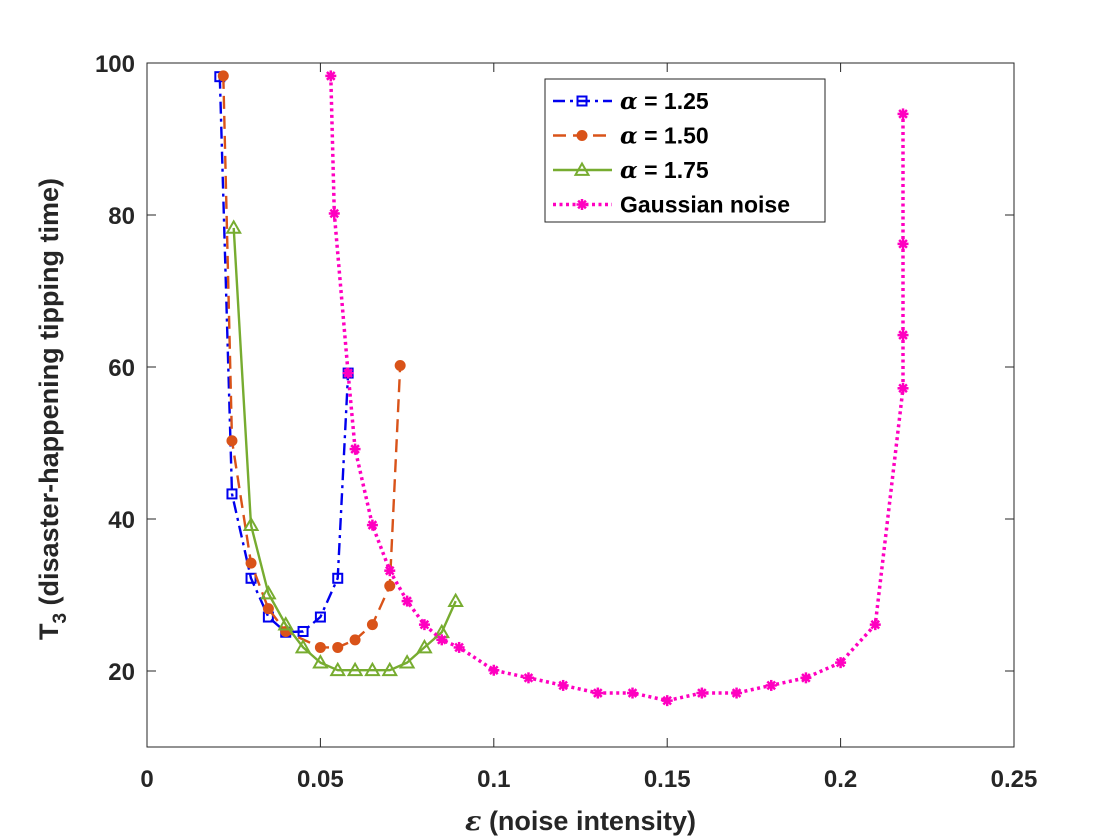 The width and height of the screenshot is (1120, 840). I want to click on y-axis-label: T3 (disaster-happening tipping time), so click(52, 409).